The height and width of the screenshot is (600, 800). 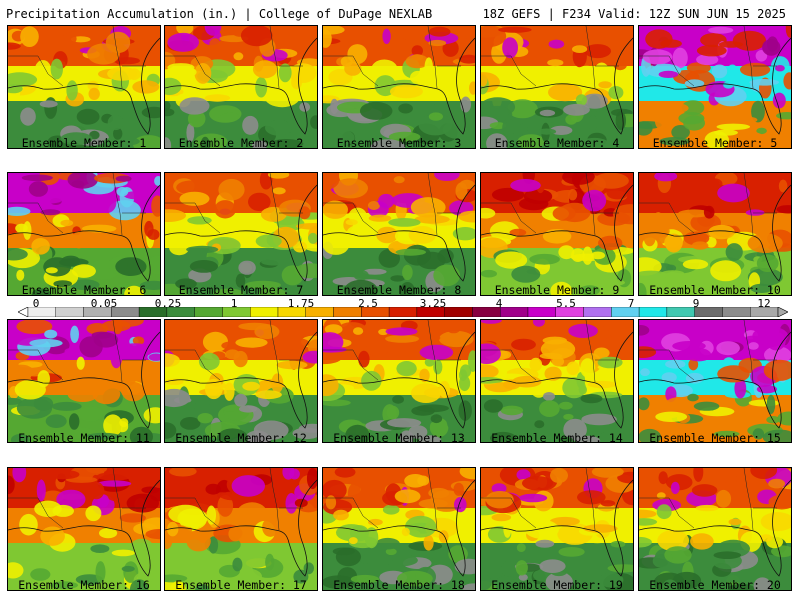 I want to click on member-label: Ensemble Member: 12, so click(x=241, y=438).